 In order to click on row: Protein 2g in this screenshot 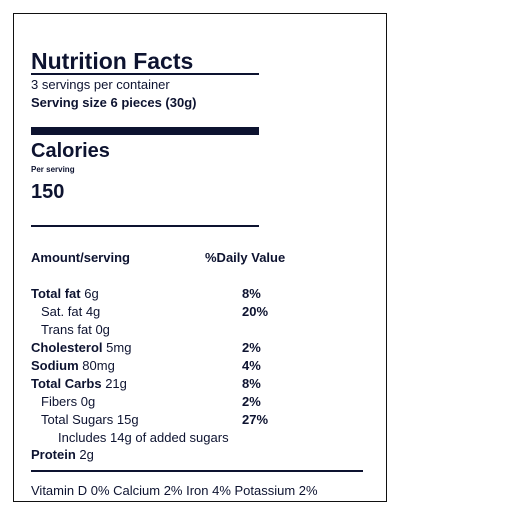, I will do `click(62, 454)`.